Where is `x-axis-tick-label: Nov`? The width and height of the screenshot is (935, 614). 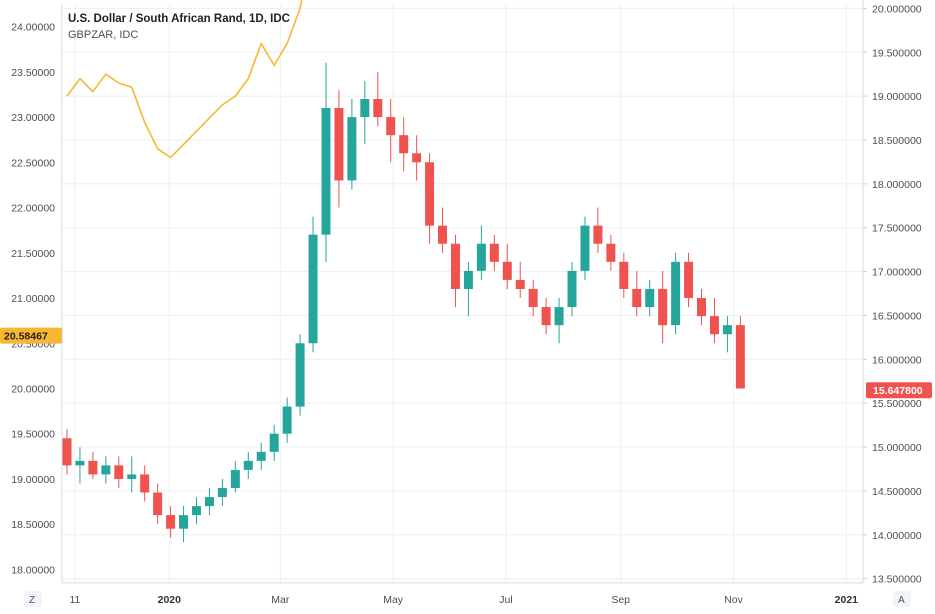
x-axis-tick-label: Nov is located at coordinates (733, 600).